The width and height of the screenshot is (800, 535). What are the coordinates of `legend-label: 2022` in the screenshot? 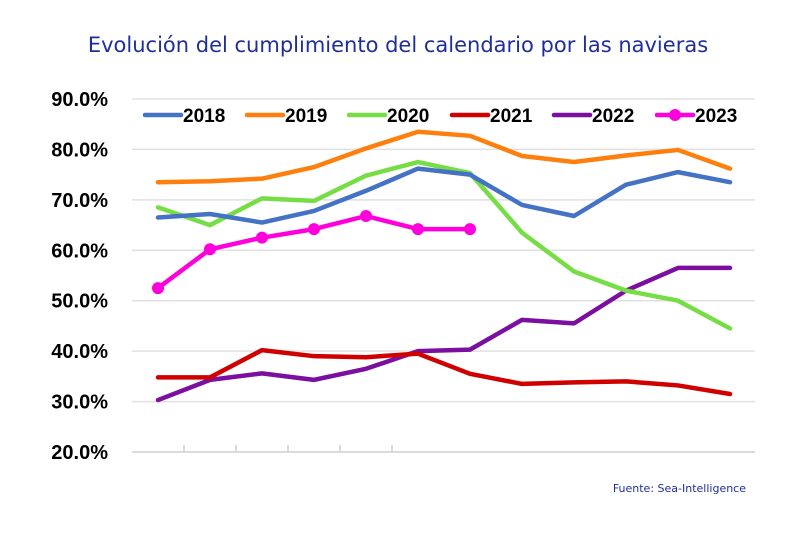 It's located at (613, 116).